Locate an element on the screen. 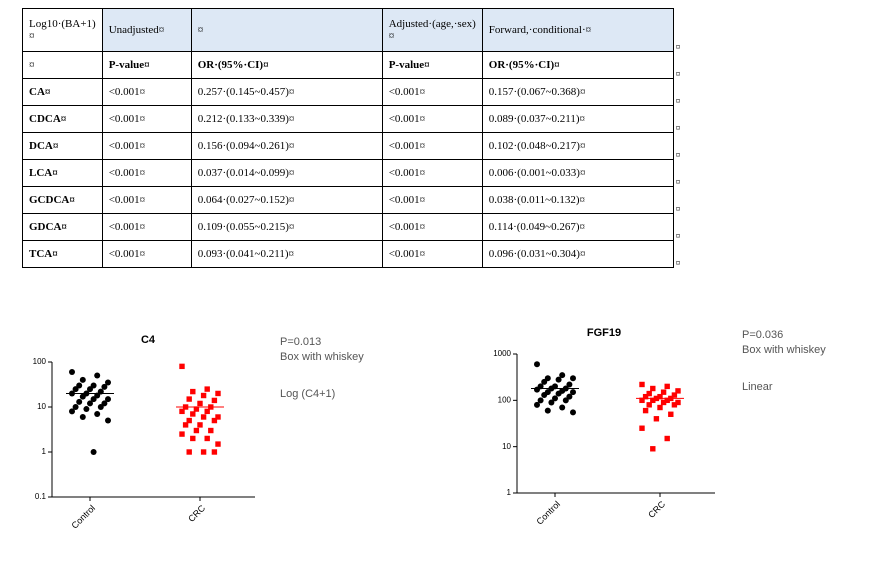 The image size is (879, 562). table-cell: Adjusted·(age,·sex)¤ is located at coordinates (432, 30).